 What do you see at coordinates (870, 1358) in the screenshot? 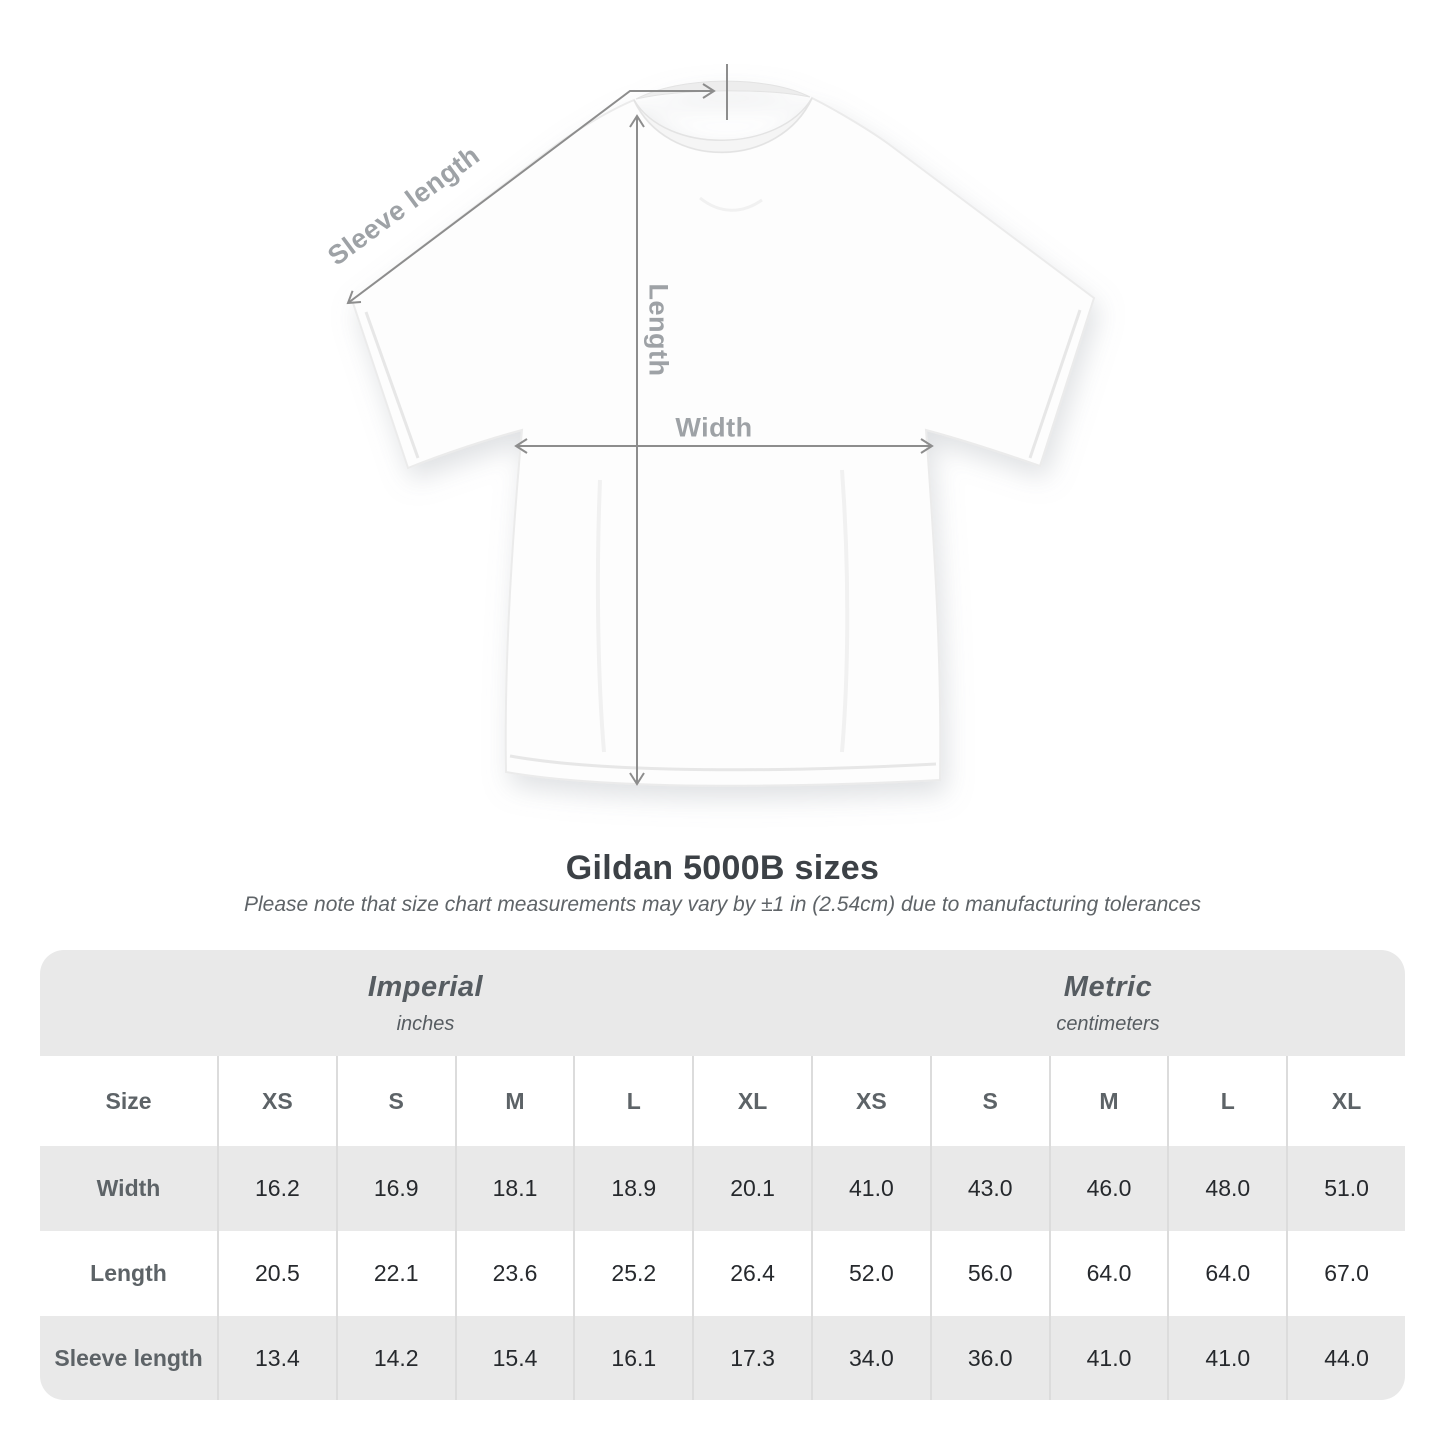
I see `table-cell: 34.0` at bounding box center [870, 1358].